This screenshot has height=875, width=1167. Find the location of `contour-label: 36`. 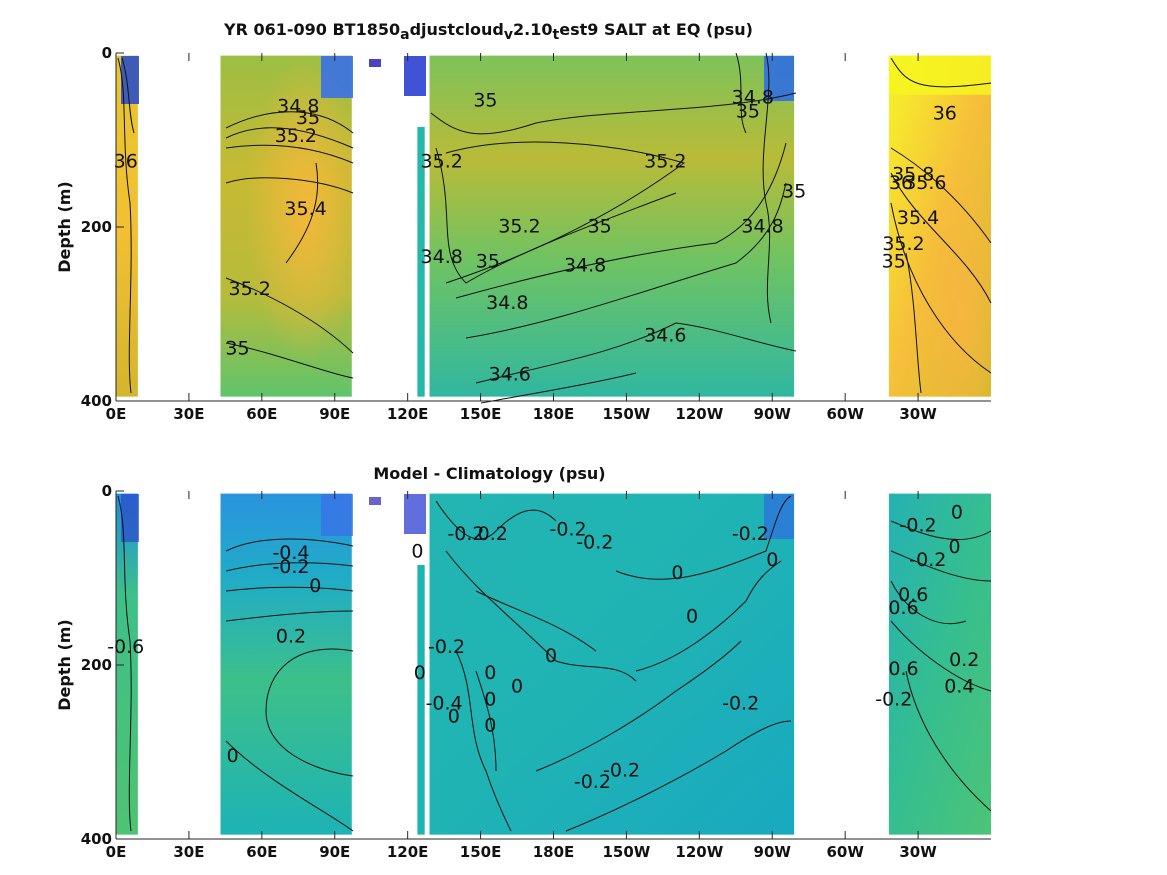

contour-label: 36 is located at coordinates (126, 161).